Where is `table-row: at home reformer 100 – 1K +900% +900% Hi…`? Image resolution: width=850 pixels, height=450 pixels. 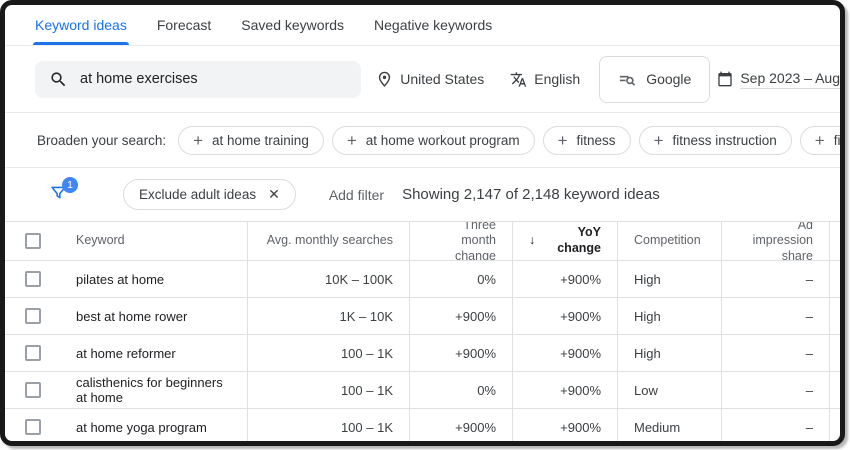 table-row: at home reformer 100 – 1K +900% +900% Hi… is located at coordinates (422, 353).